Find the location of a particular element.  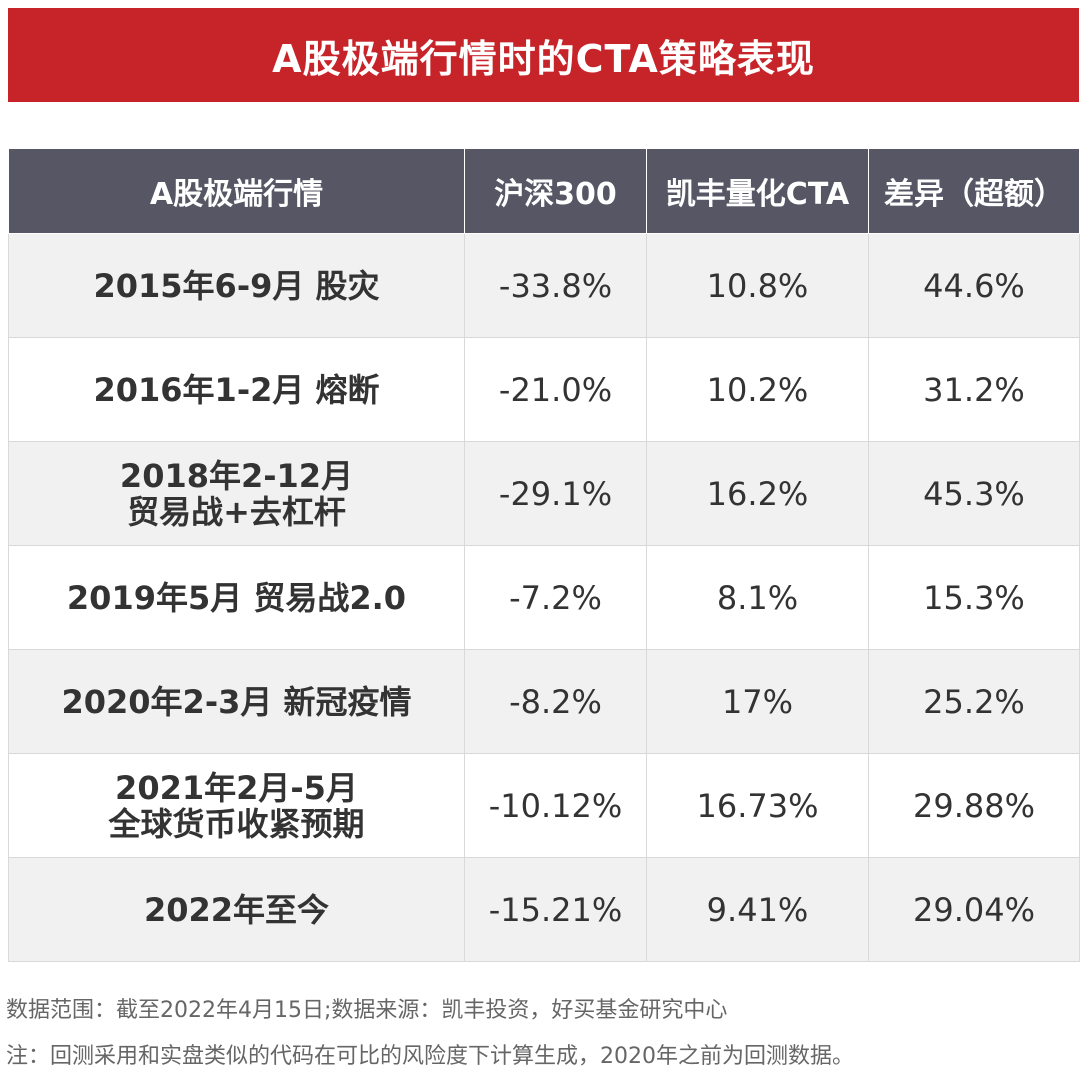

diff-cell: 31.2% is located at coordinates (974, 389).